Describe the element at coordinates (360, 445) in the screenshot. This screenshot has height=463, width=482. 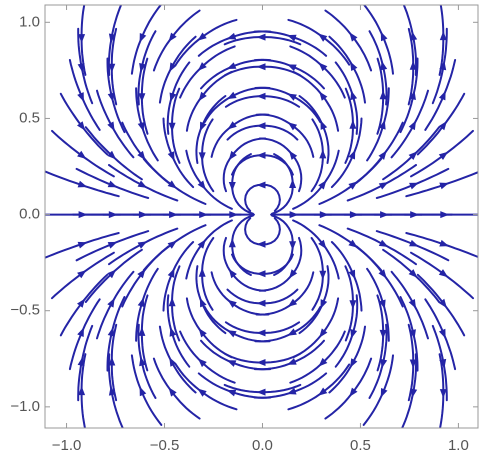
I see `x-tick-label: 0.5` at that location.